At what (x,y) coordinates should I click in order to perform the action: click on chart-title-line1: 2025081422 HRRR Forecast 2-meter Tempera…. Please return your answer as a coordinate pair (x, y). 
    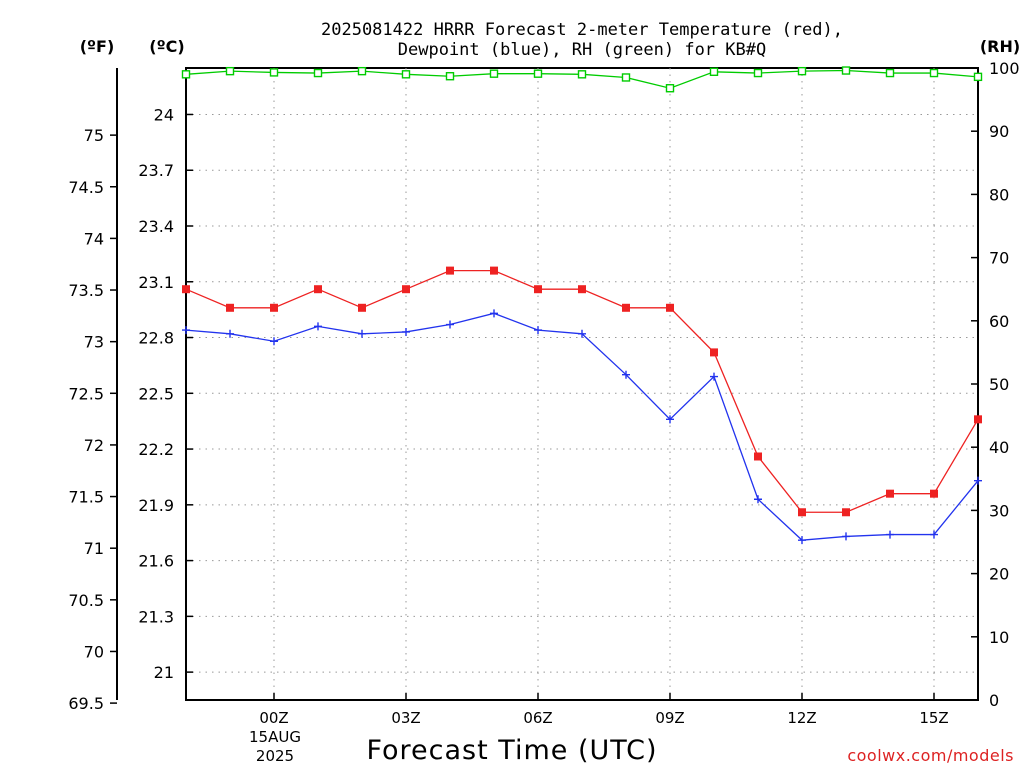
    Looking at the image, I should click on (582, 30).